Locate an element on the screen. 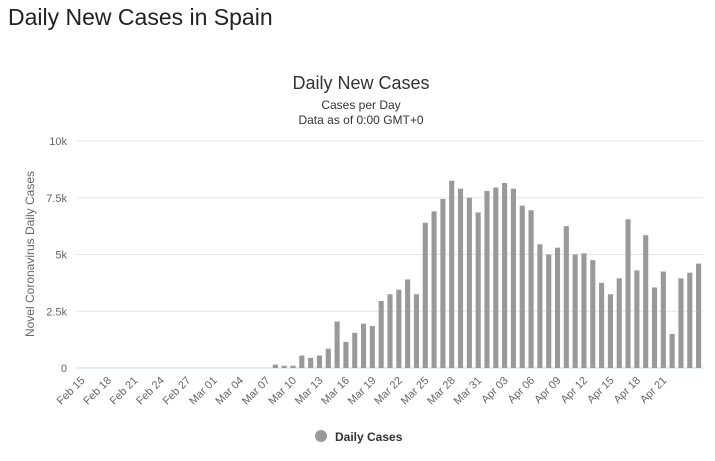 The image size is (715, 461). legend-marker is located at coordinates (321, 436).